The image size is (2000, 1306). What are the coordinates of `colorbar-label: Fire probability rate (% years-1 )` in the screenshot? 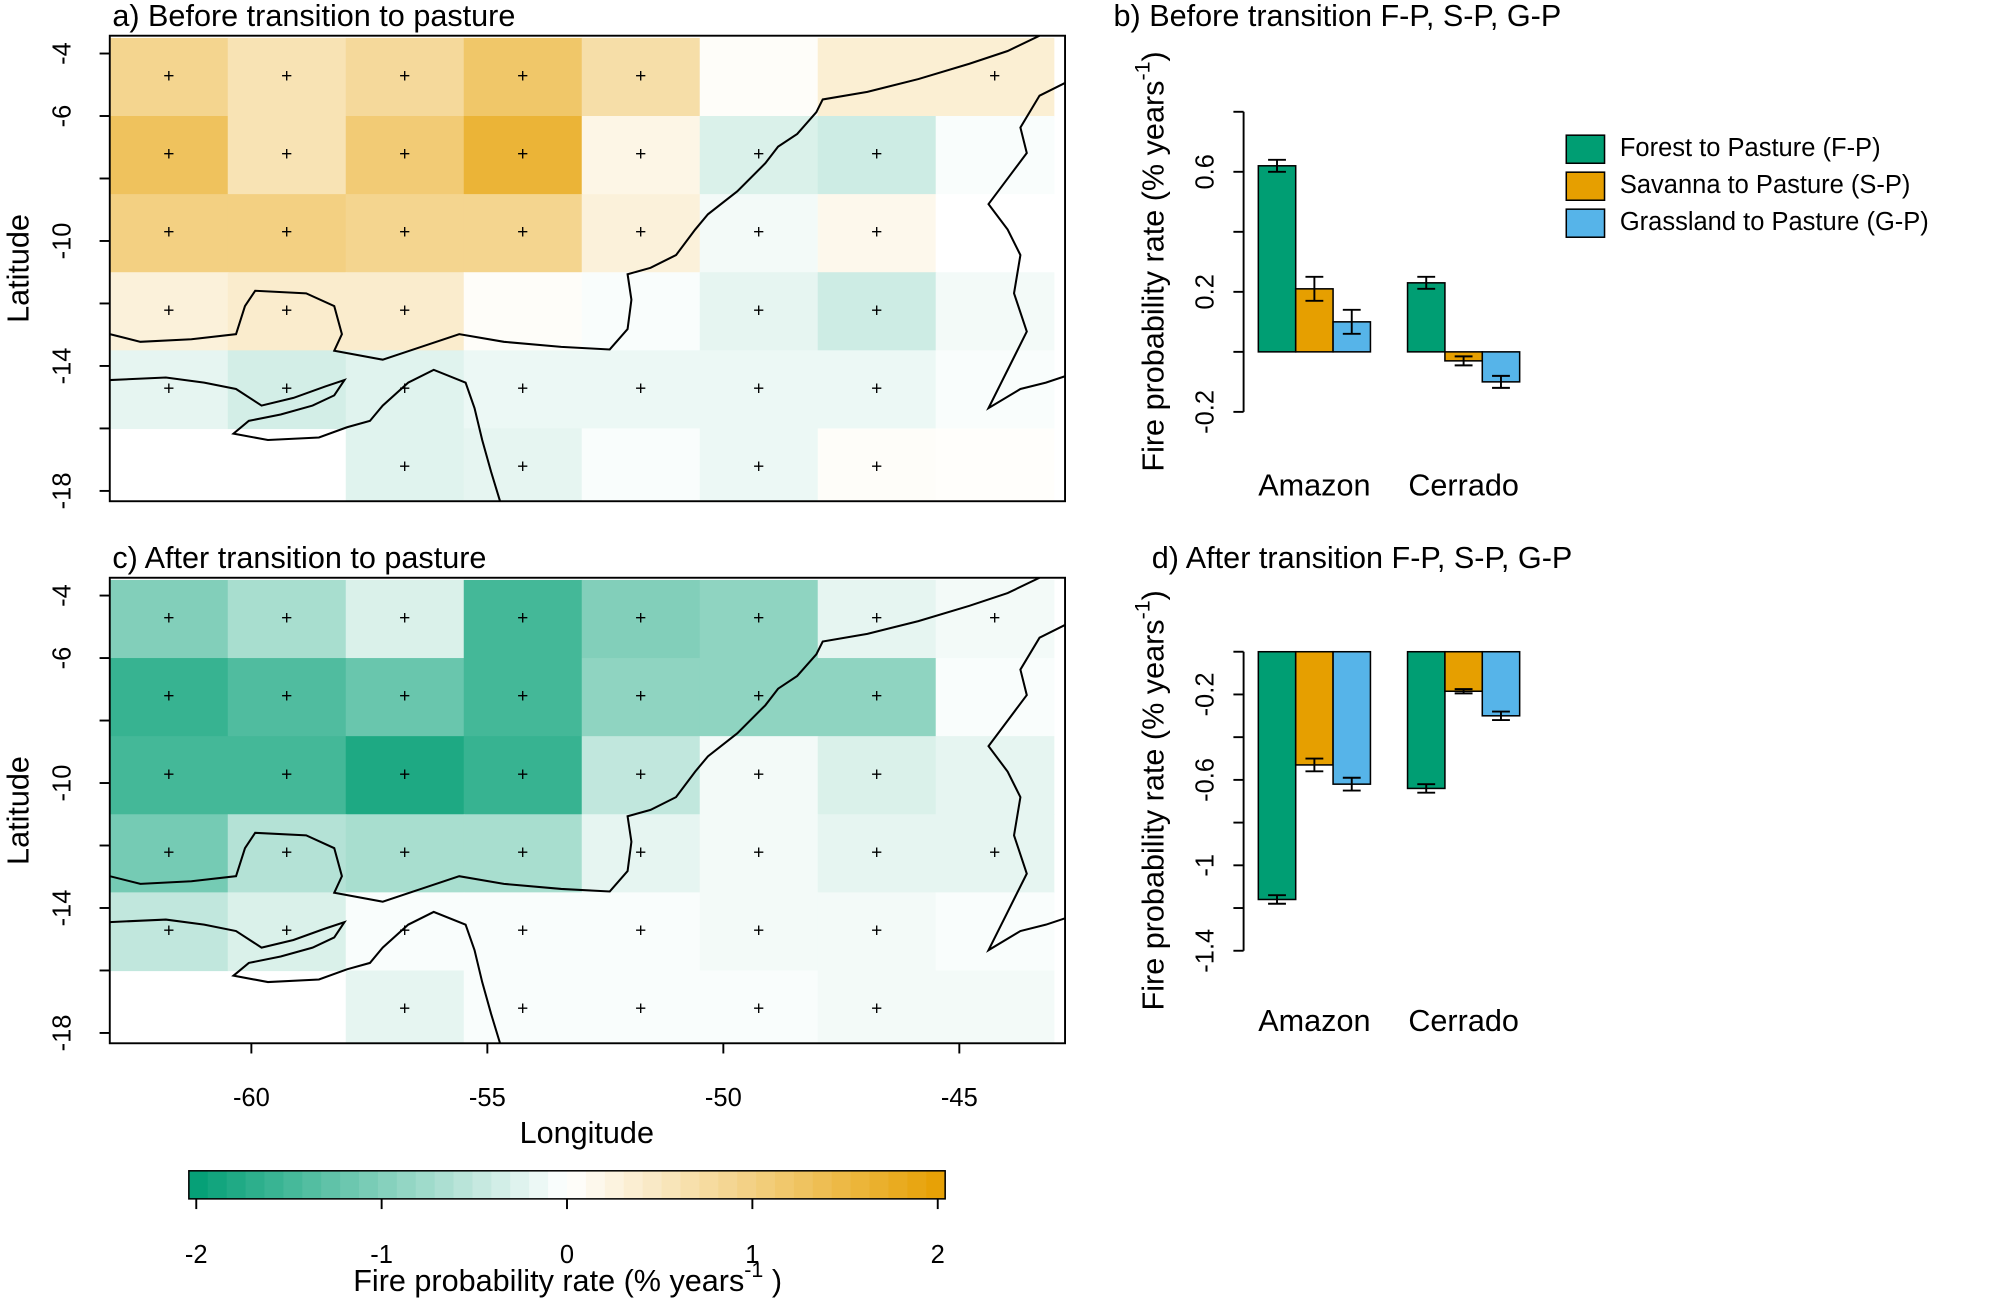 It's located at (567, 1278).